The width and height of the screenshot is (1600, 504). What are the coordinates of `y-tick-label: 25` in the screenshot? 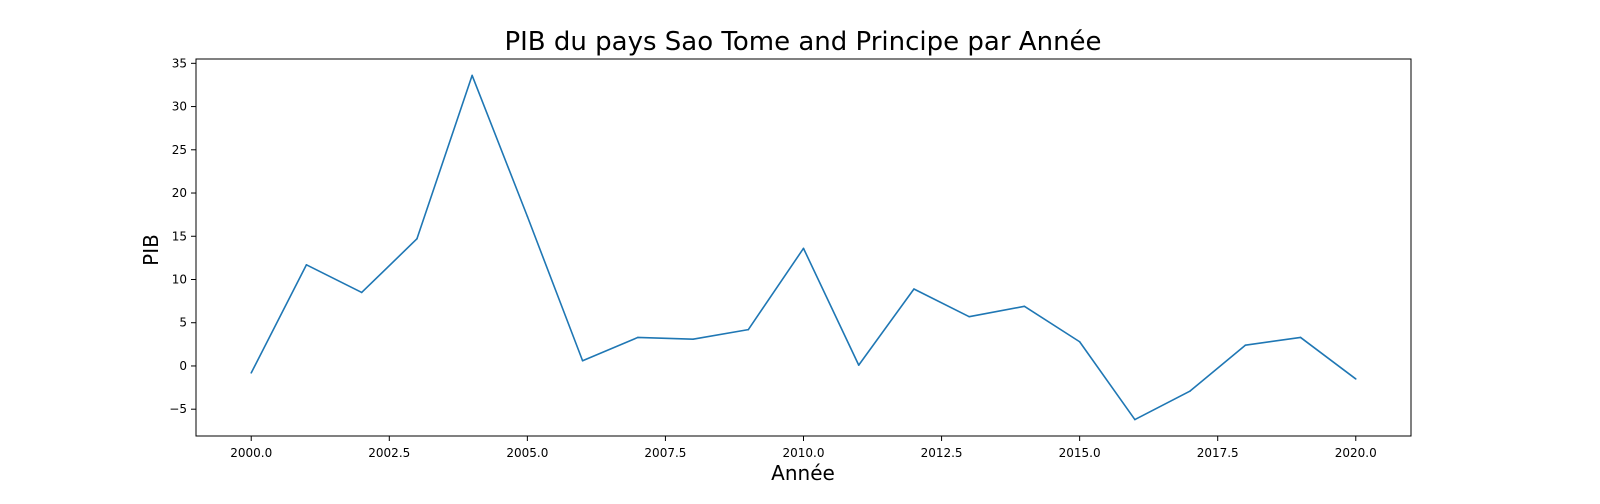 It's located at (179, 150).